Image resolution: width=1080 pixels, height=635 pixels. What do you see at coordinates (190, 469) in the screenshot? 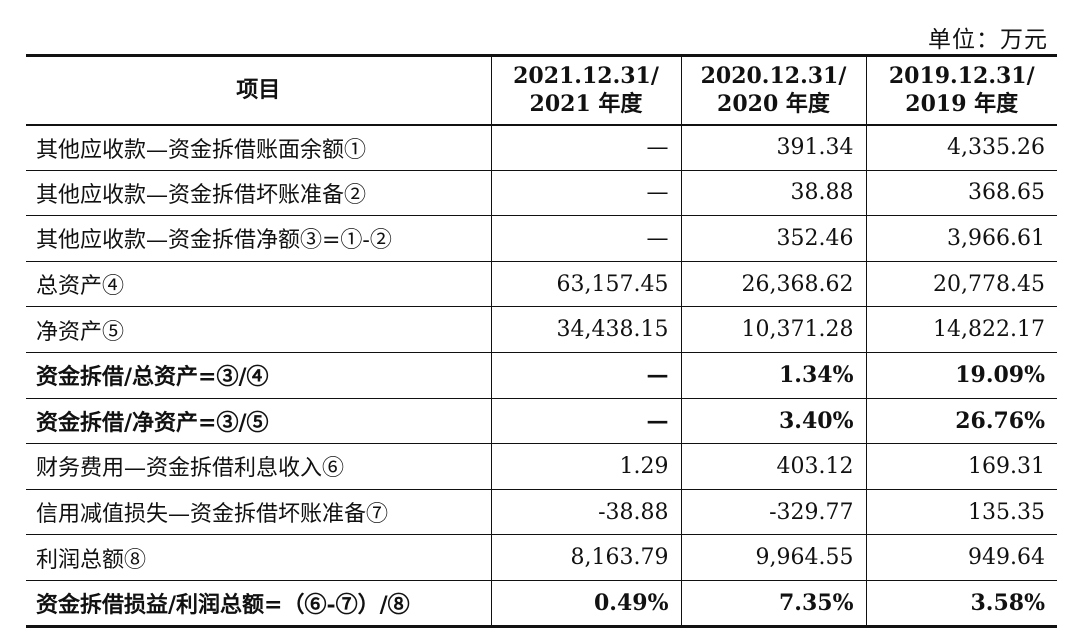
I see `row-item-label: 财务费用—资金拆借利息收入⑥` at bounding box center [190, 469].